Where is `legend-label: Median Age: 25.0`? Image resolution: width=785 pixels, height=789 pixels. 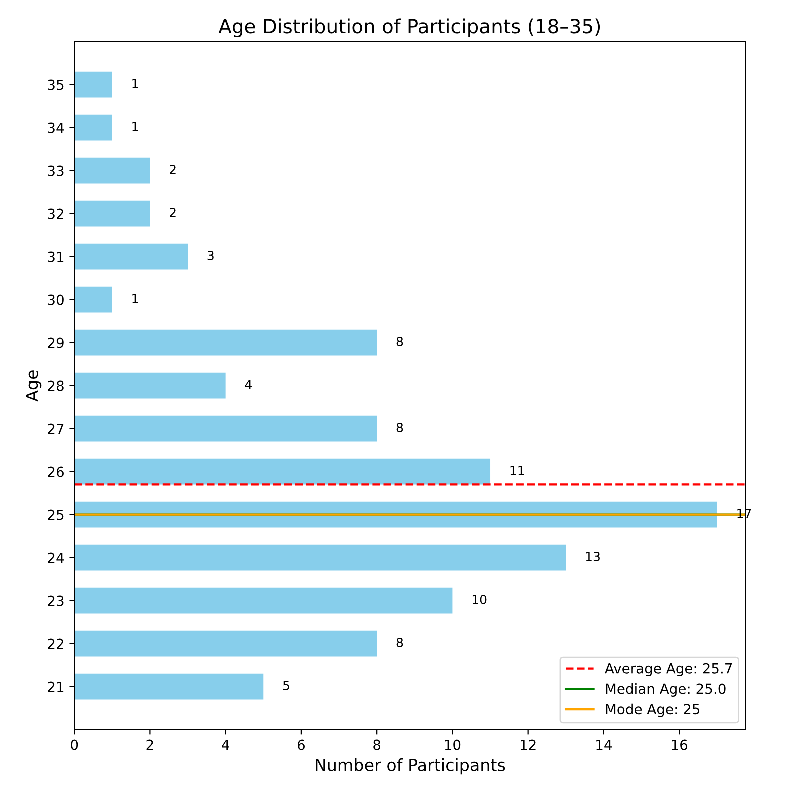
legend-label: Median Age: 25.0 is located at coordinates (666, 690).